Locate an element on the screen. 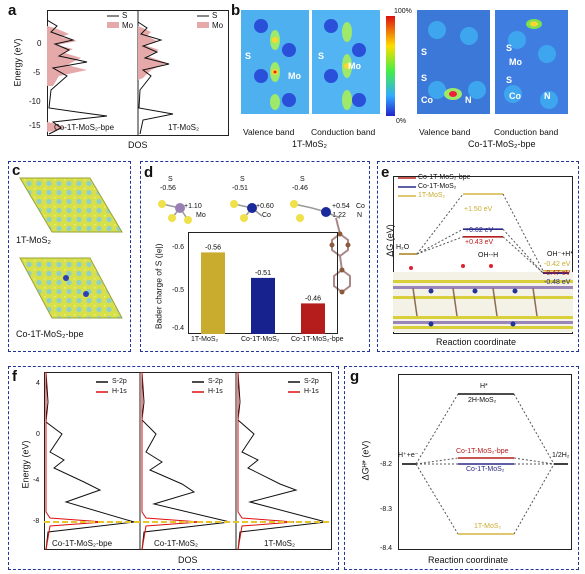  panel-g-letter: g is located at coordinates (355, 376).